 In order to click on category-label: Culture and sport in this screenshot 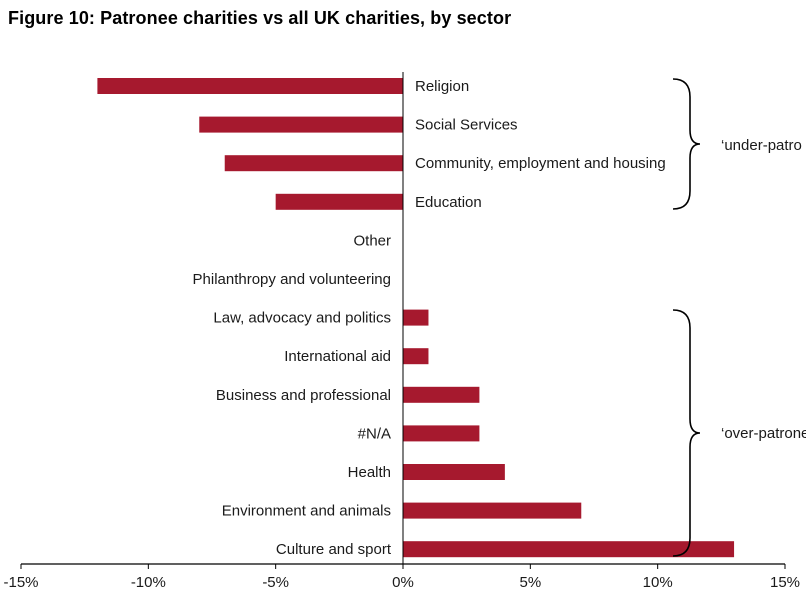, I will do `click(334, 549)`.